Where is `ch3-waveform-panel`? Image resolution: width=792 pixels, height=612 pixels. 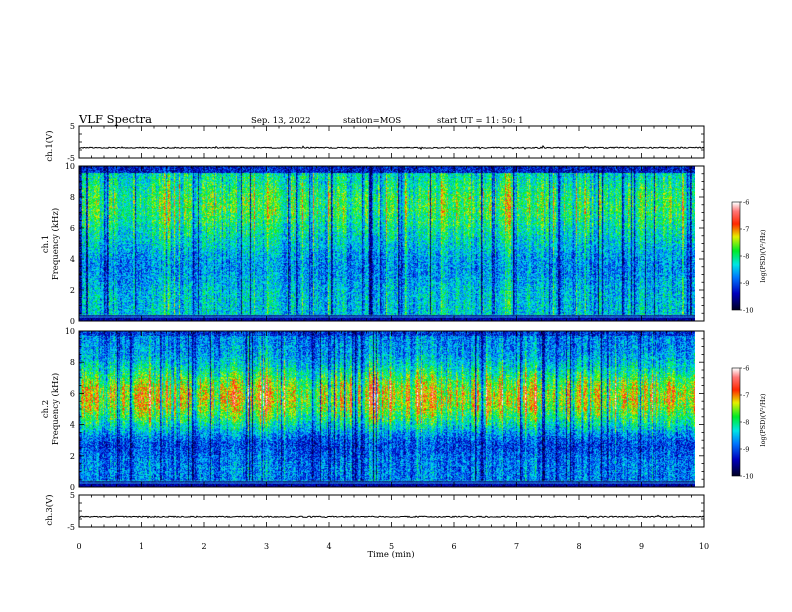
ch3-waveform-panel is located at coordinates (391, 516).